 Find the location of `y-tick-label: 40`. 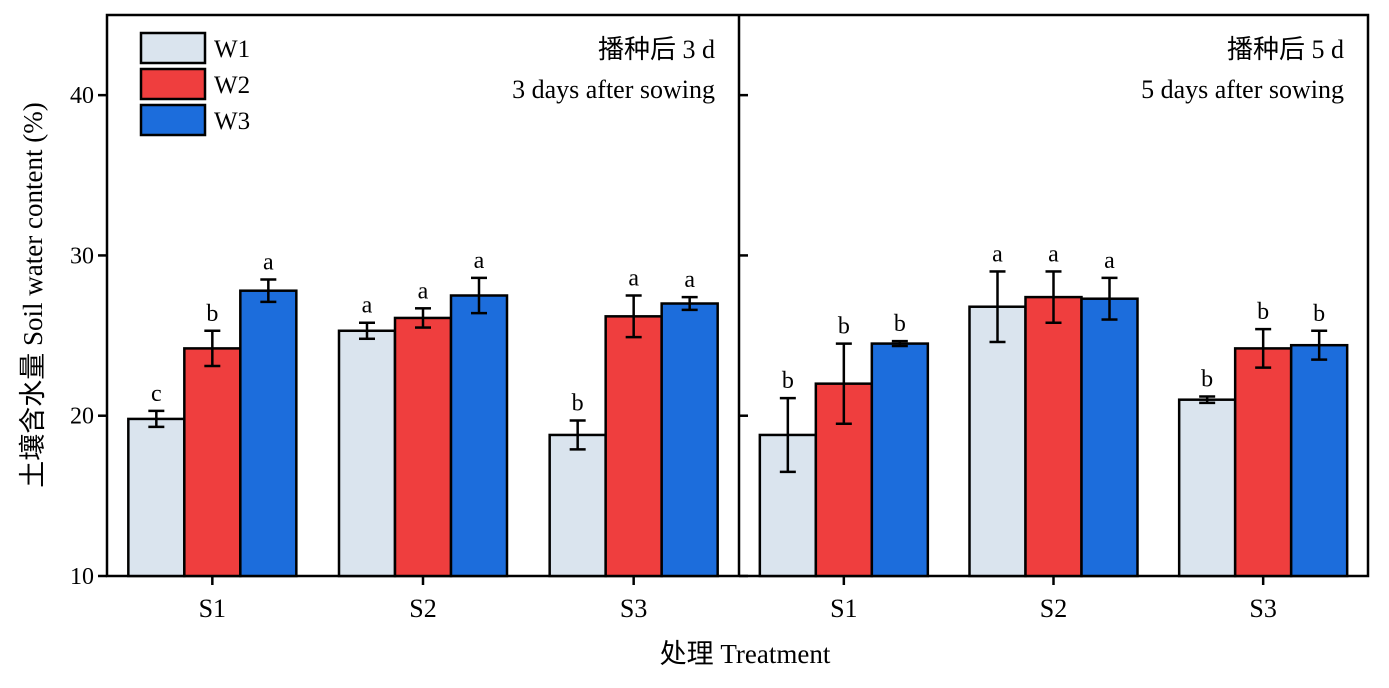

y-tick-label: 40 is located at coordinates (82, 96).